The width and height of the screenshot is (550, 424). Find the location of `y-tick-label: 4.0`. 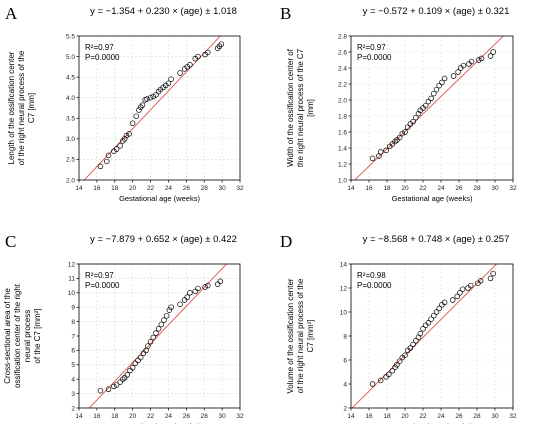

y-tick-label: 4.0 is located at coordinates (70, 98).